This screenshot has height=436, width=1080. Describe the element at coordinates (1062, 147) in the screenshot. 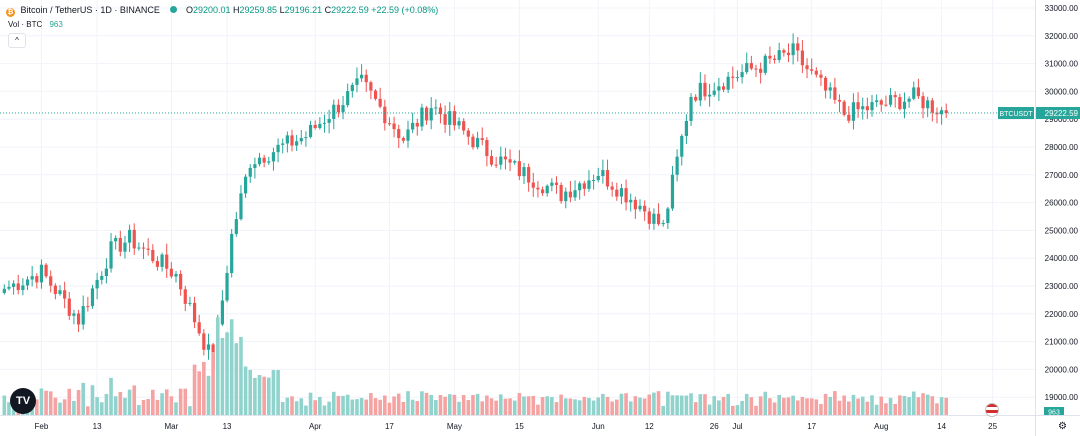

I see `price-tick-label: 28000.00` at that location.